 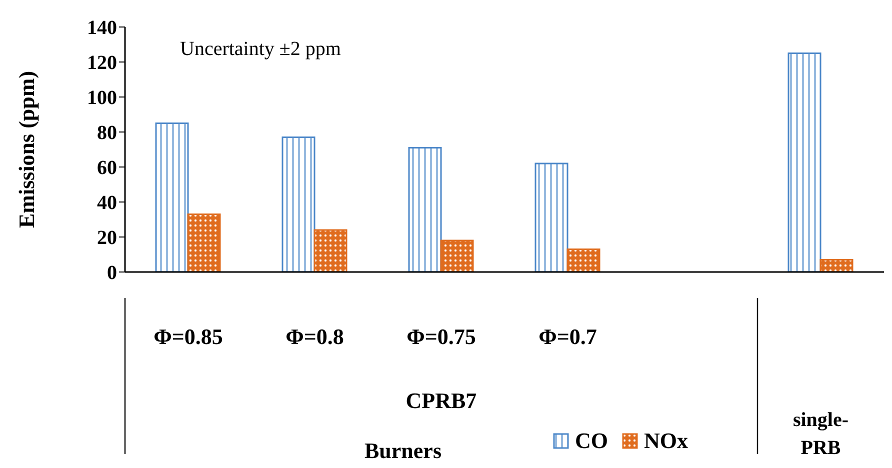 What do you see at coordinates (107, 133) in the screenshot?
I see `y-tick-label: 80` at bounding box center [107, 133].